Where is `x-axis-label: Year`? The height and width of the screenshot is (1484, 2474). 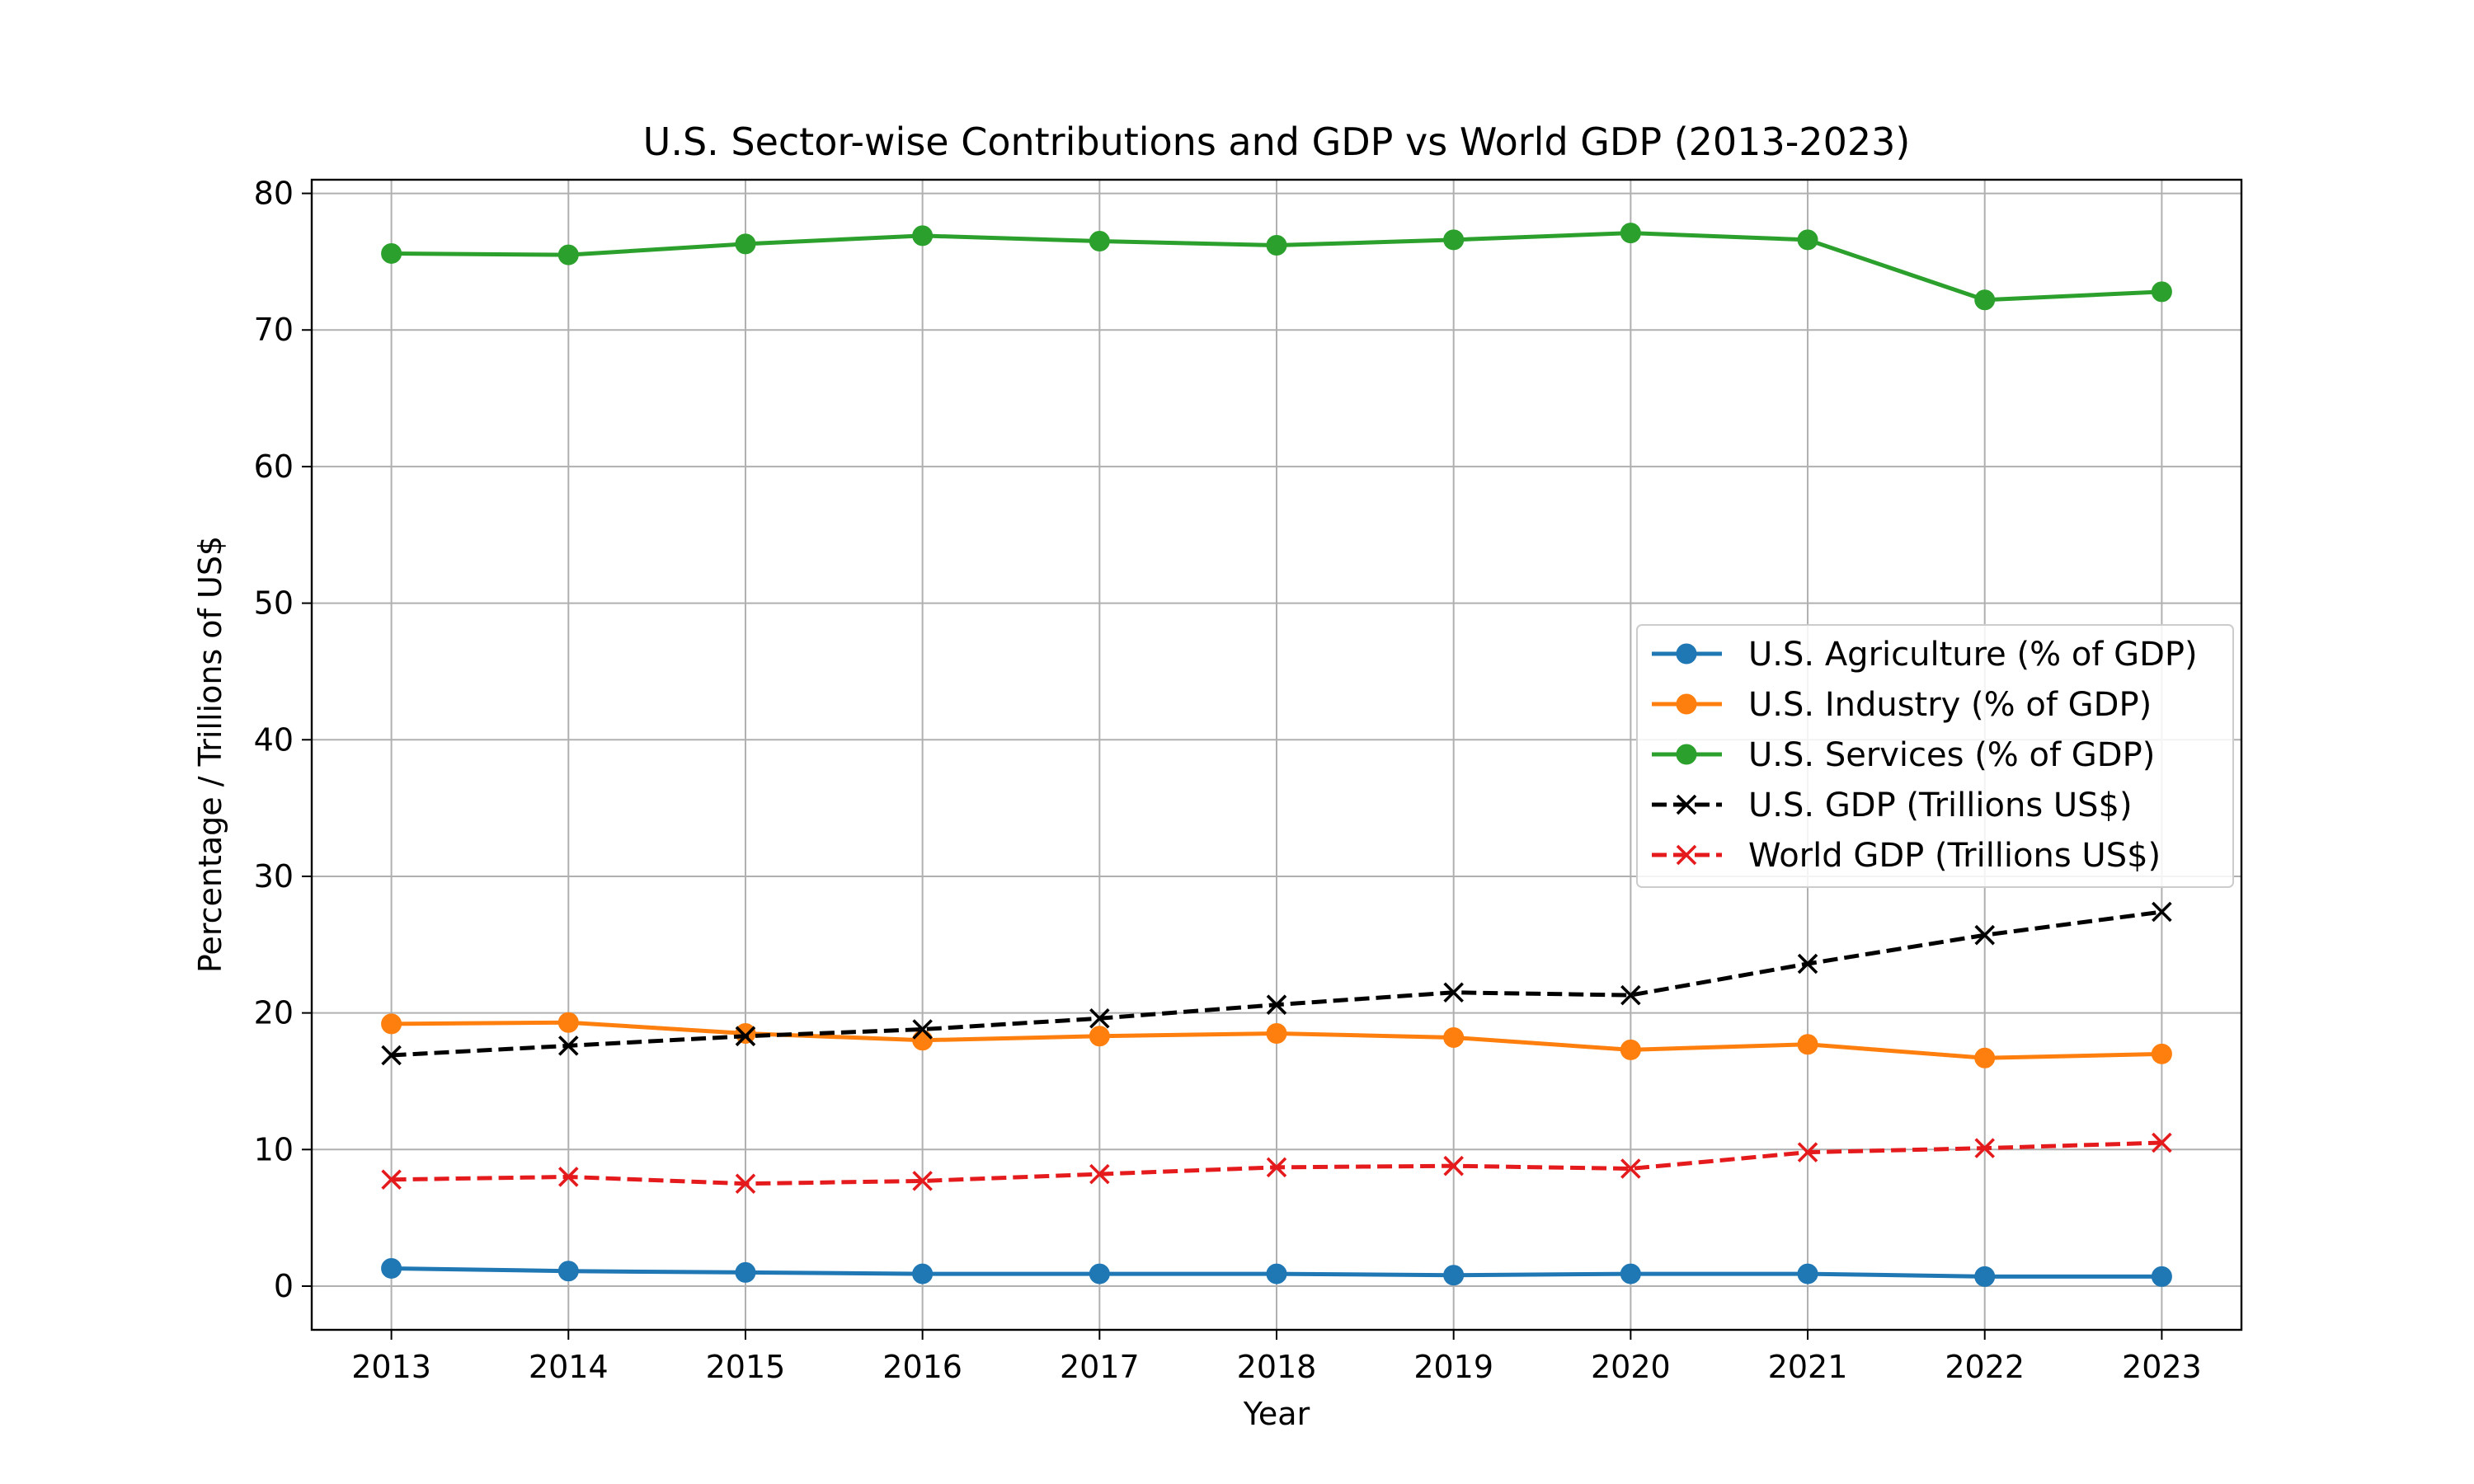 x-axis-label: Year is located at coordinates (1276, 1414).